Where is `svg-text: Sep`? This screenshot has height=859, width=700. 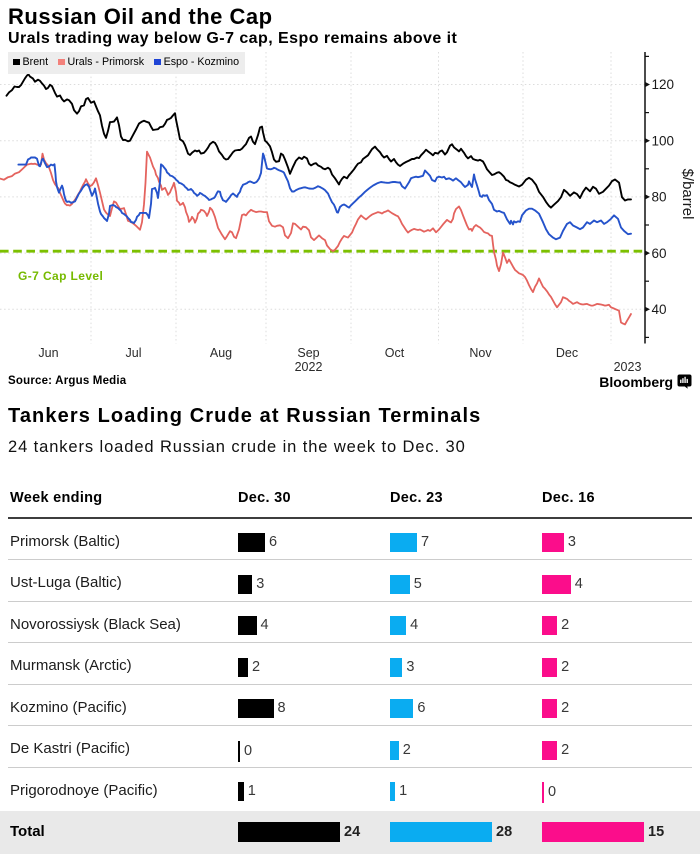
svg-text: Sep is located at coordinates (308, 353).